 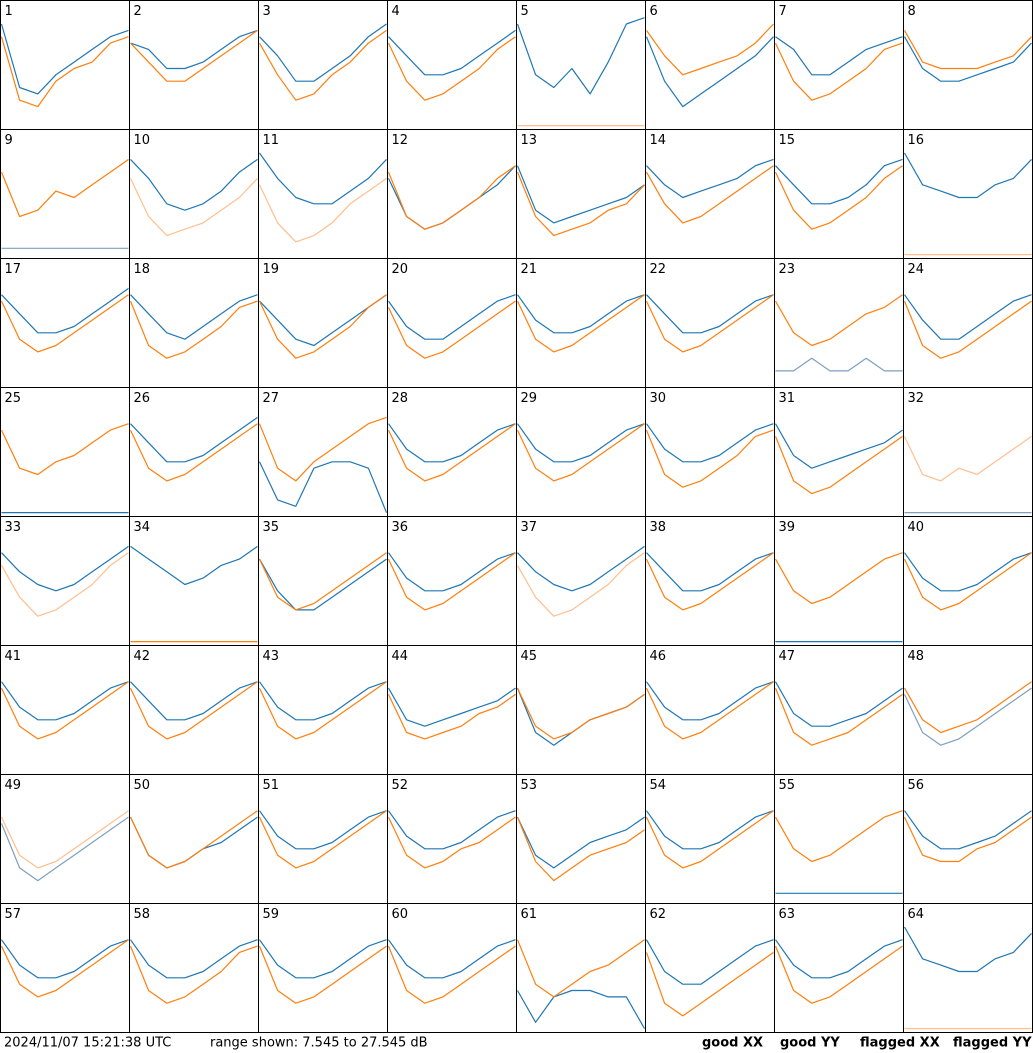 I want to click on panel-label: 31, so click(x=787, y=398).